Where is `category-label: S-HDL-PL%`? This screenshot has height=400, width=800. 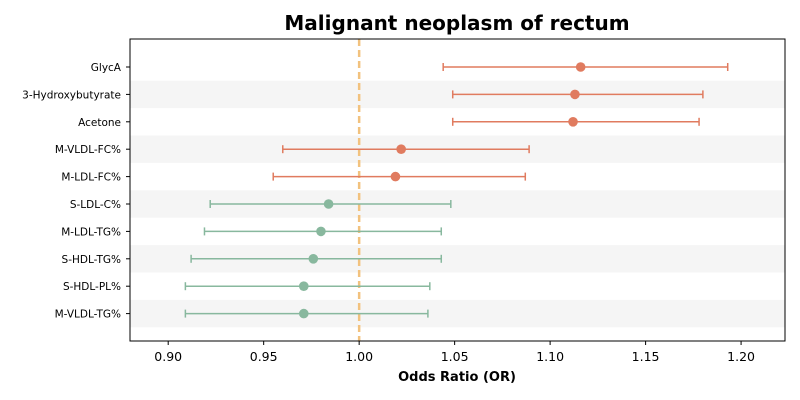 category-label: S-HDL-PL% is located at coordinates (92, 287).